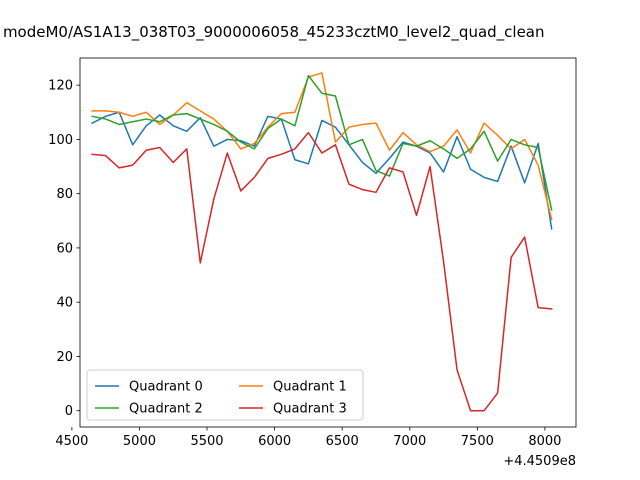 The image size is (640, 480). Describe the element at coordinates (274, 441) in the screenshot. I see `x-tick-label: 6000` at that location.